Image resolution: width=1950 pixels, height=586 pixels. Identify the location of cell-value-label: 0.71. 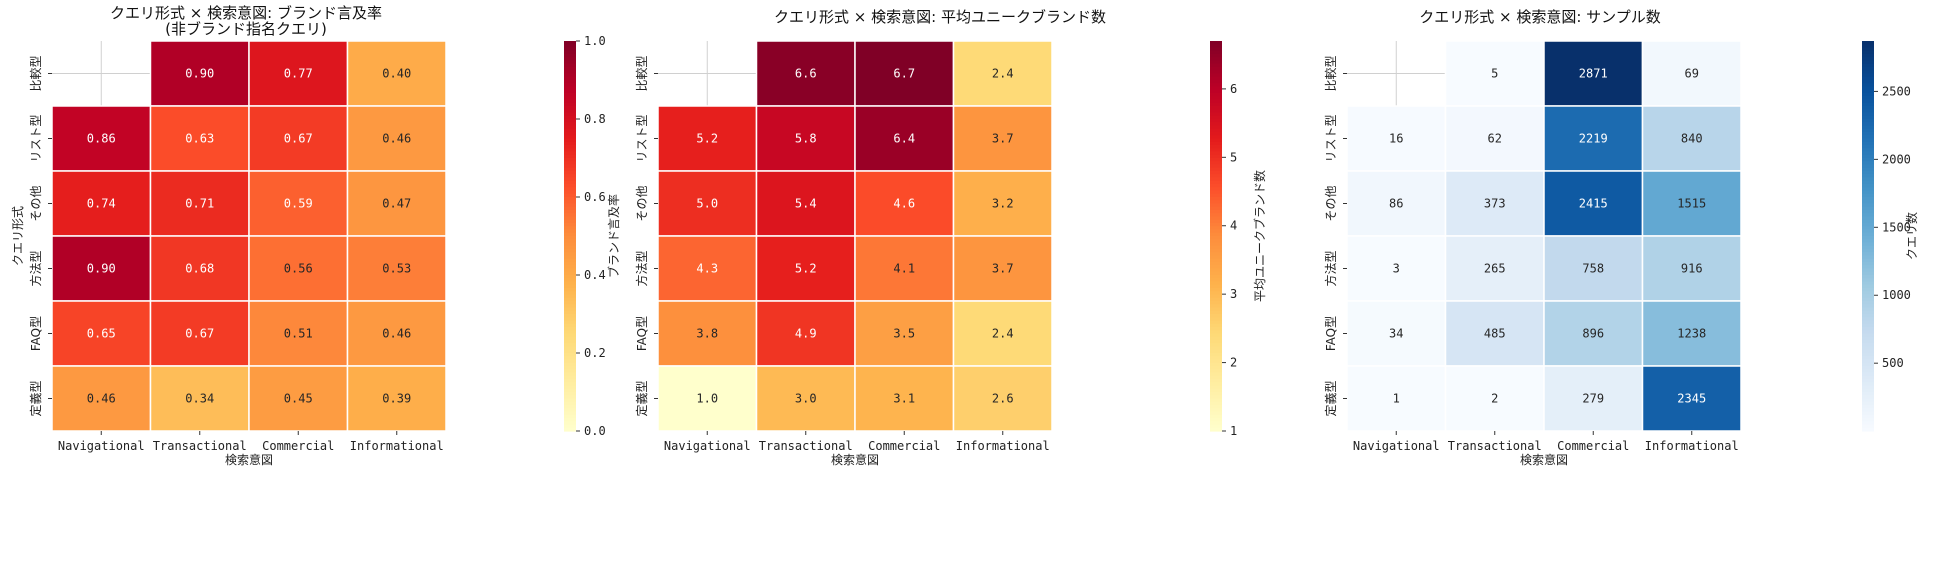
(199, 204).